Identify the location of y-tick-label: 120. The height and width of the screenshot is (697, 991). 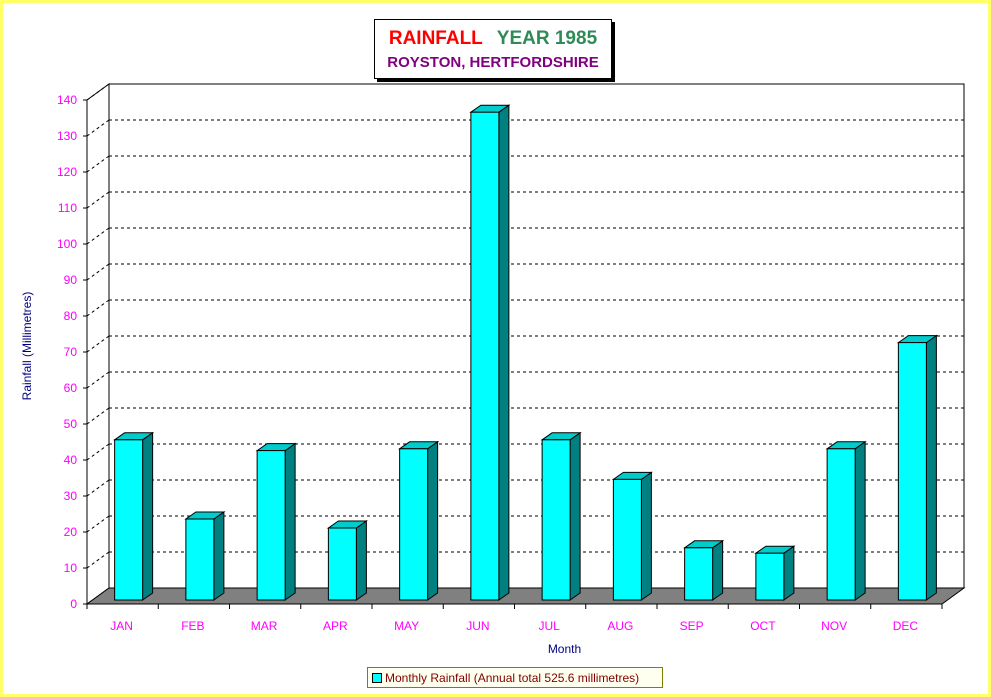
(67, 172).